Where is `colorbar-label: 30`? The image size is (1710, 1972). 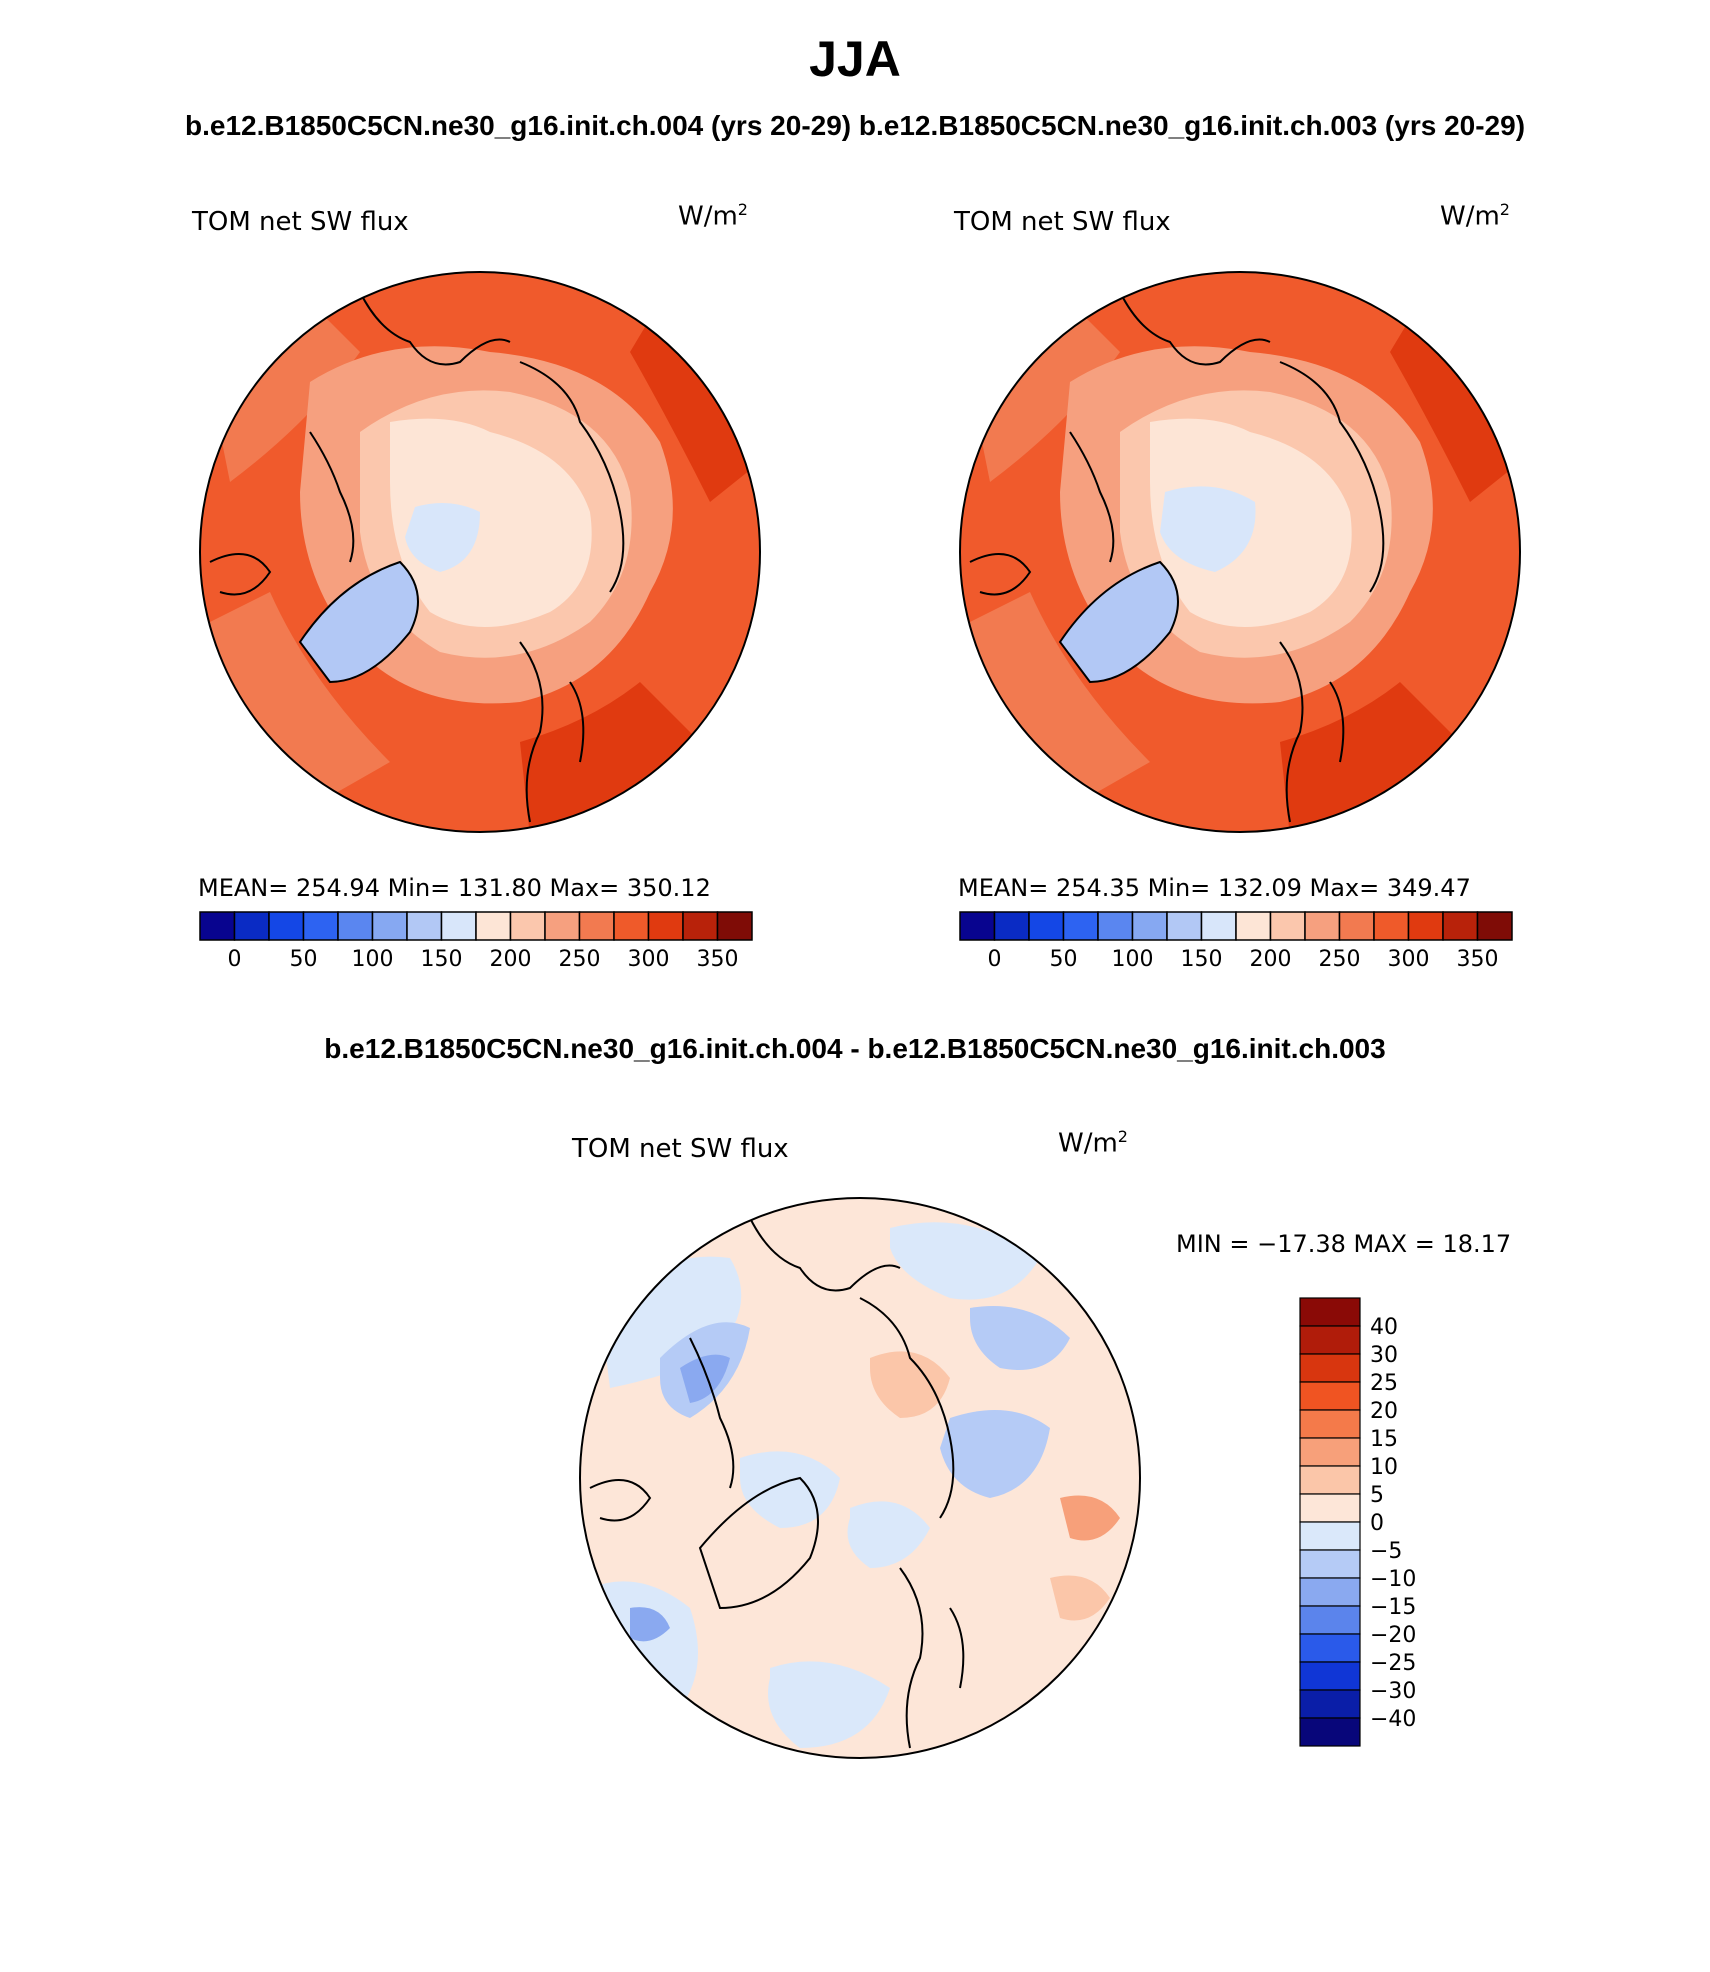 colorbar-label: 30 is located at coordinates (1384, 1355).